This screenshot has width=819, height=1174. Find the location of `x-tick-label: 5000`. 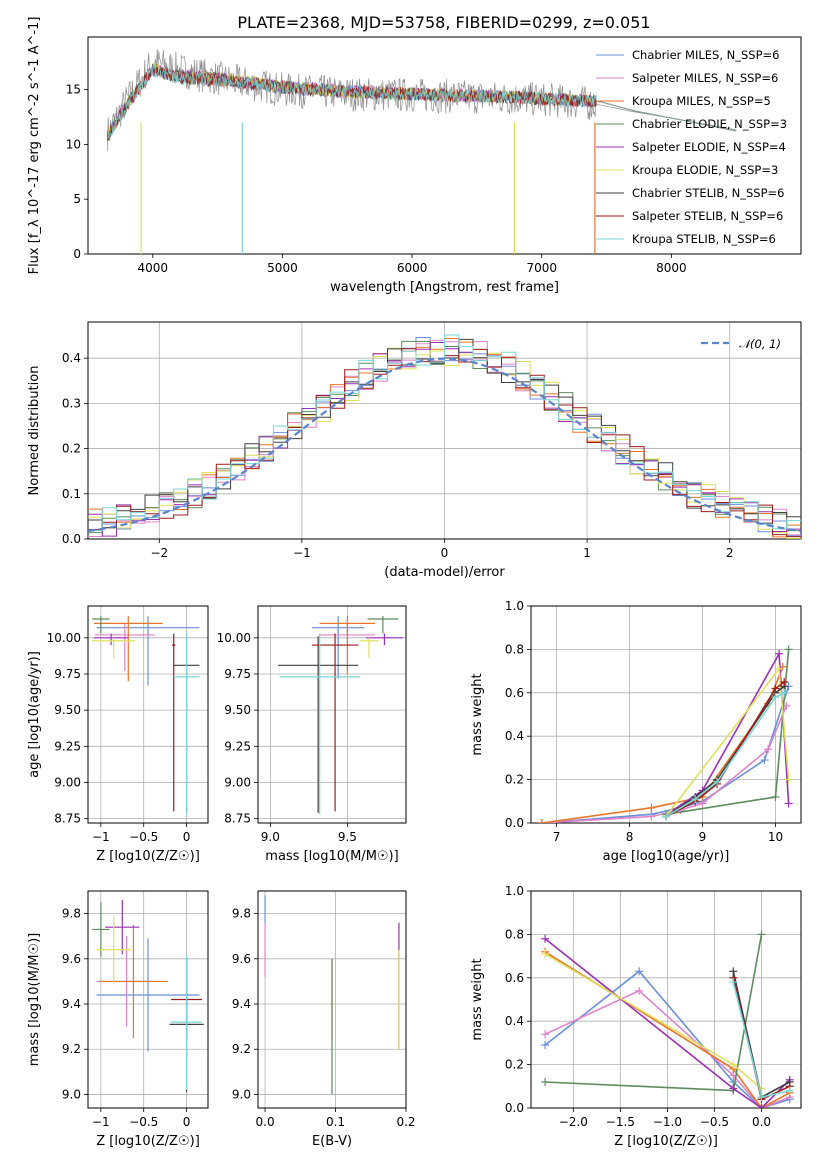

x-tick-label: 5000 is located at coordinates (282, 268).